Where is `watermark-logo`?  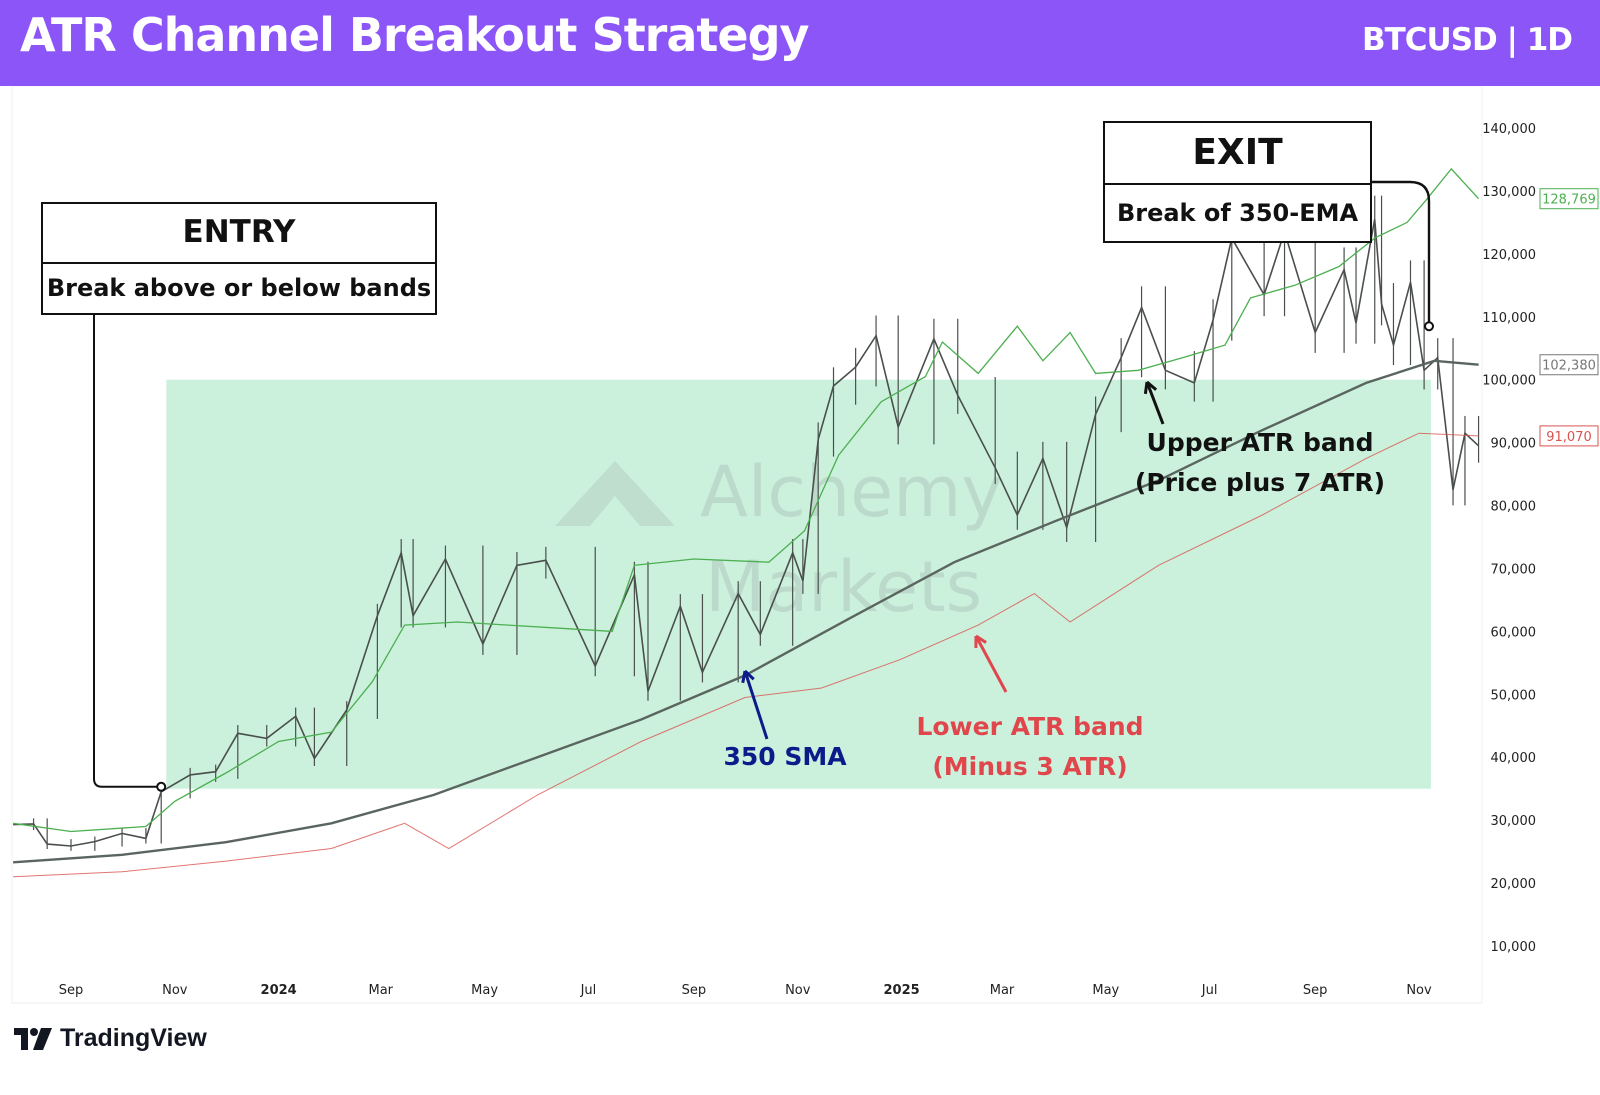 watermark-logo is located at coordinates (615, 493).